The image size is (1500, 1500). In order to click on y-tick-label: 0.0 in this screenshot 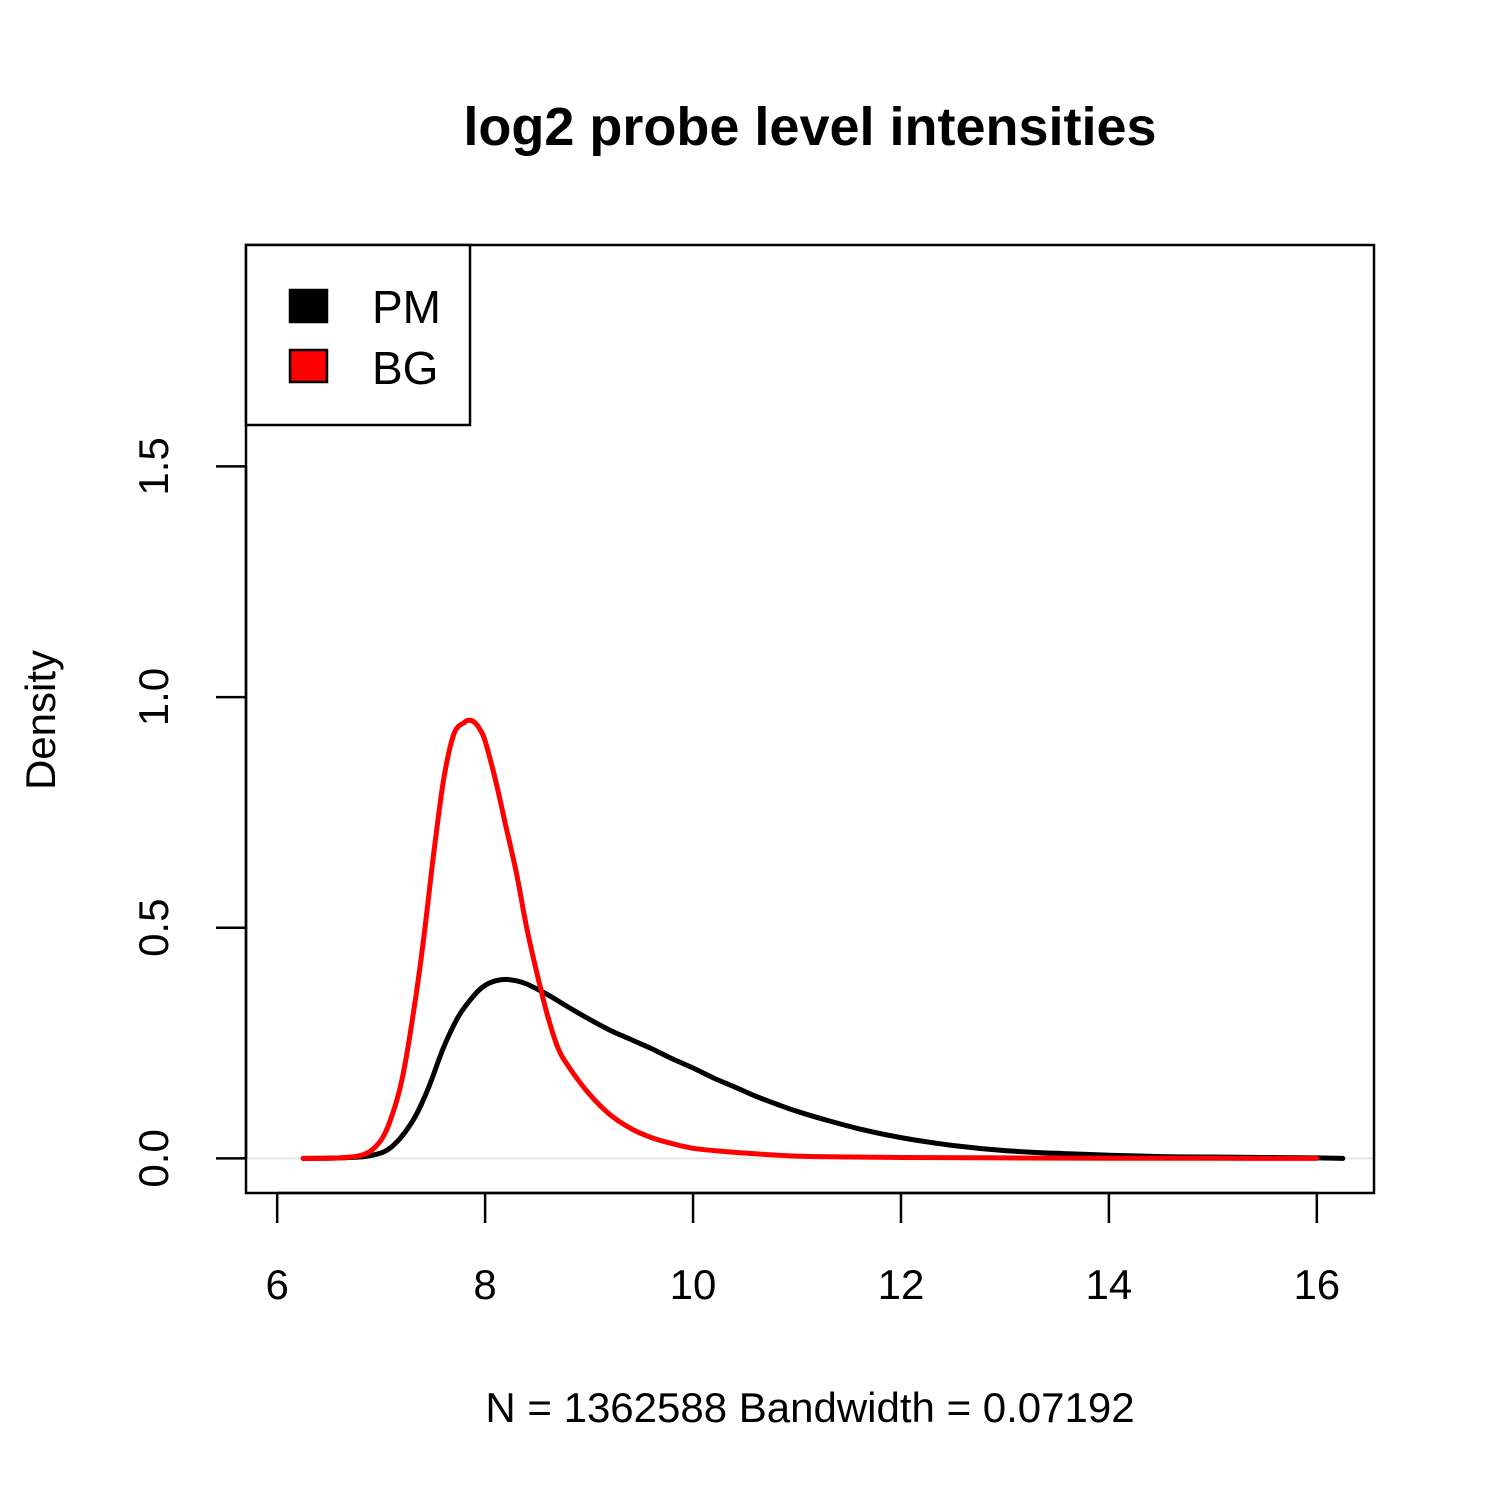, I will do `click(153, 1158)`.